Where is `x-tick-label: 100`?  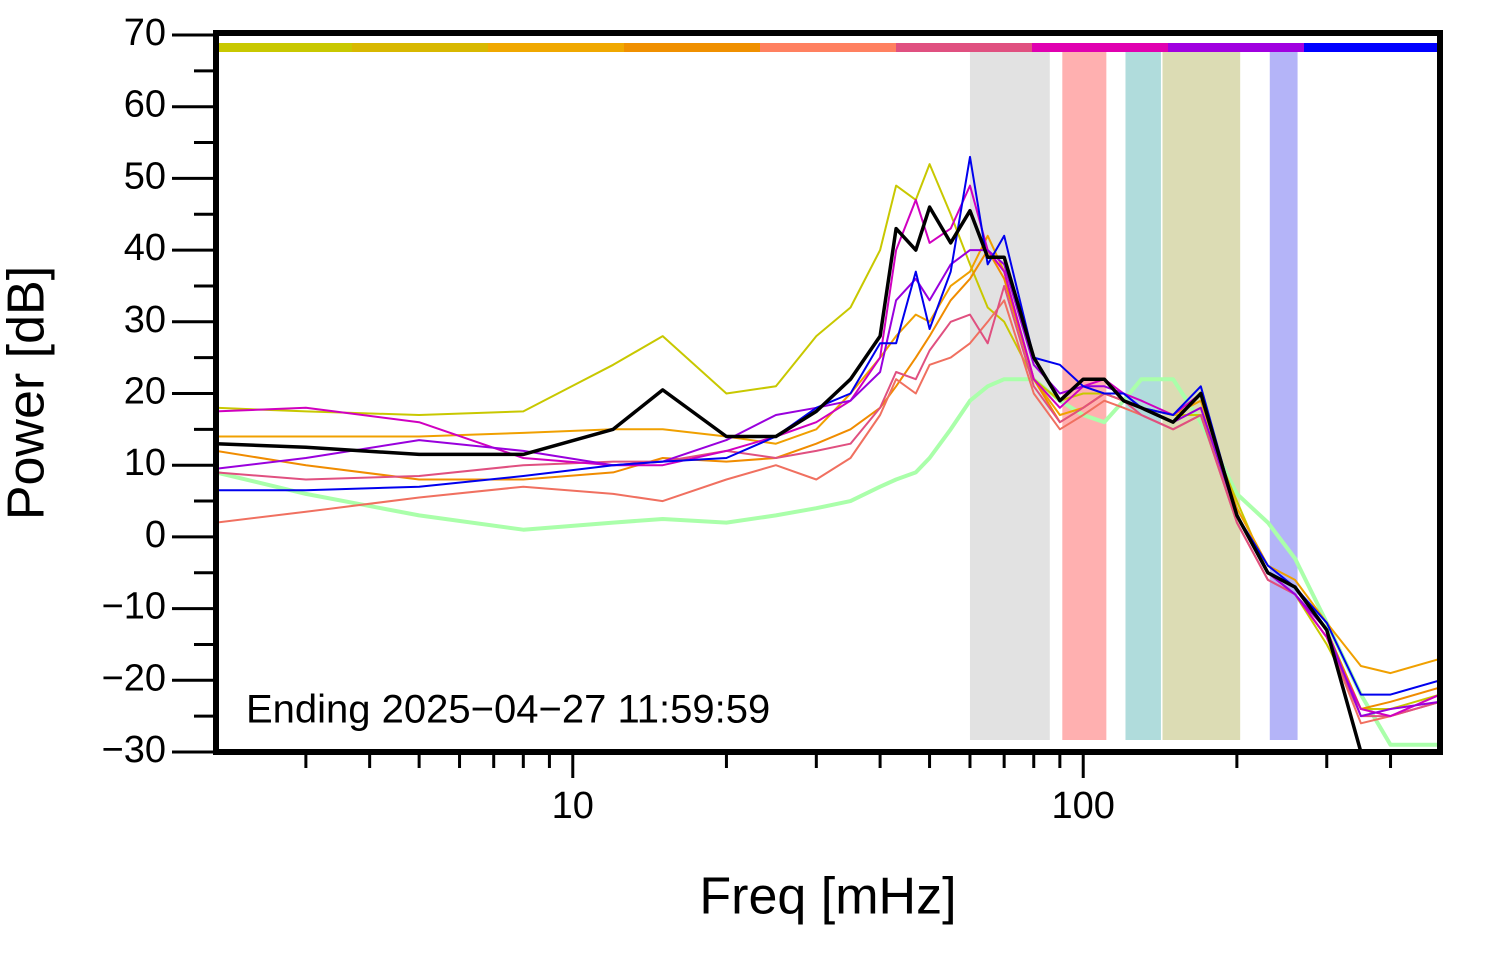 x-tick-label: 100 is located at coordinates (1083, 806).